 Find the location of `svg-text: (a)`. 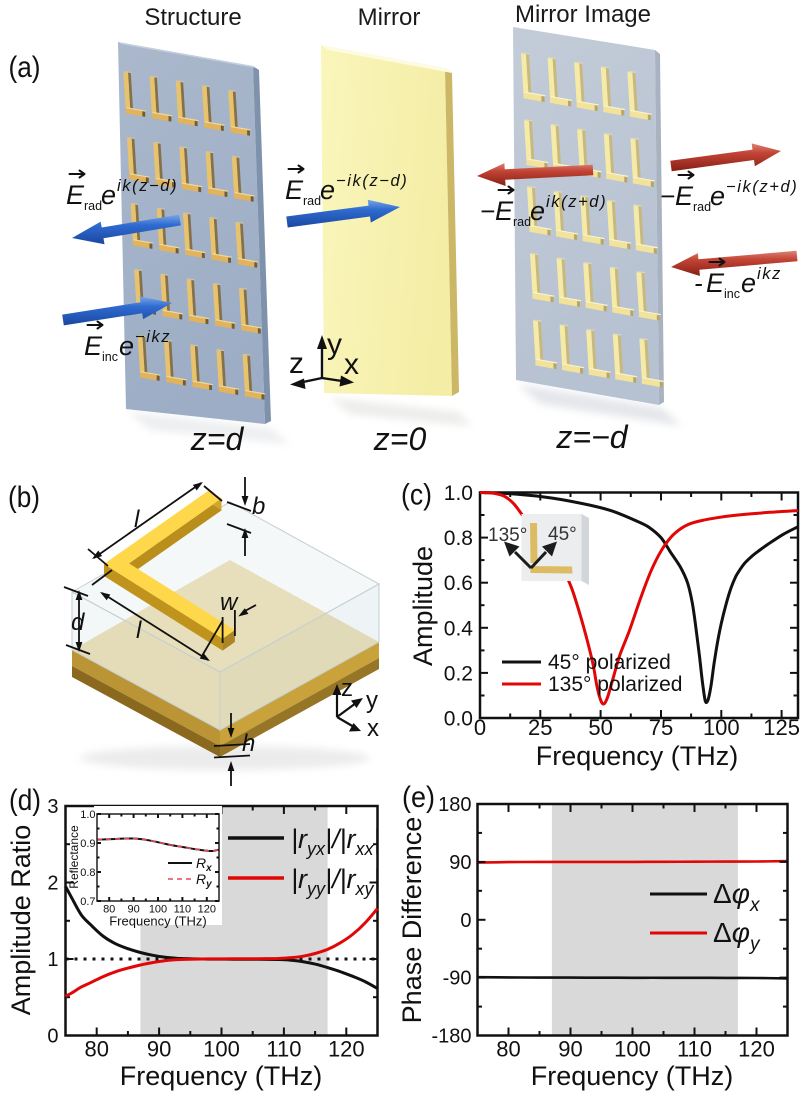

svg-text: (a) is located at coordinates (25, 67).